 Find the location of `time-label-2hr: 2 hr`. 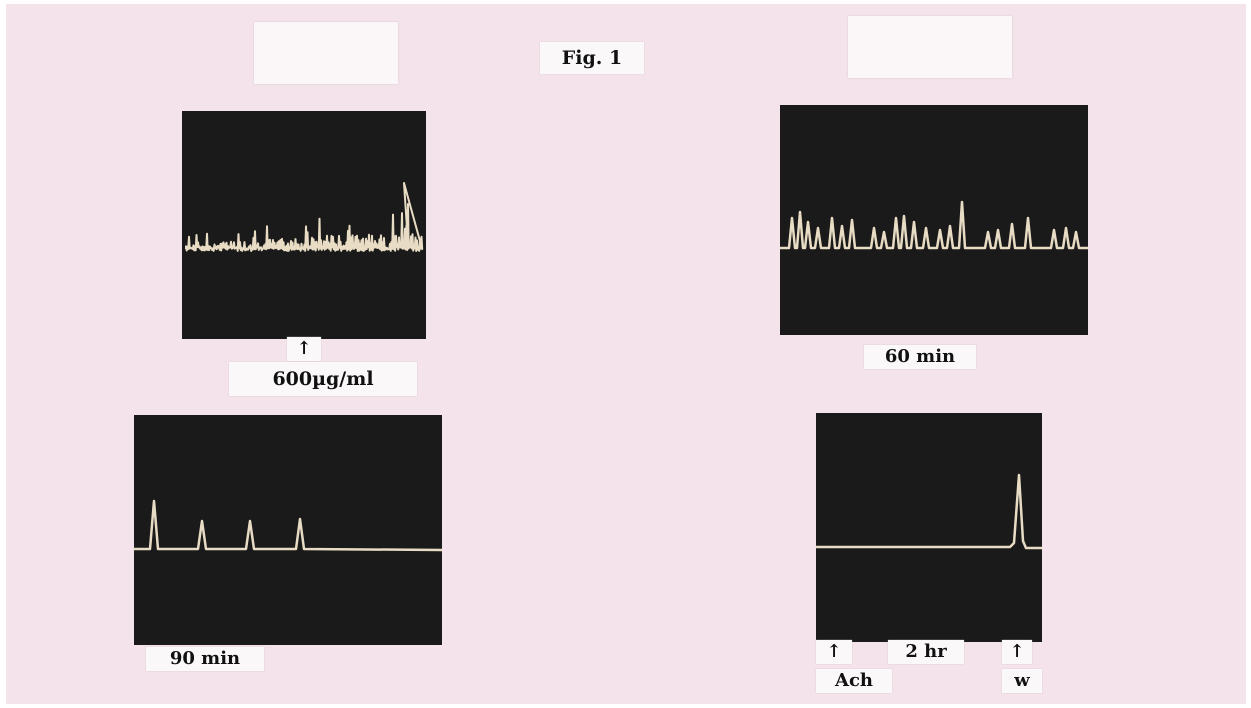

time-label-2hr: 2 hr is located at coordinates (926, 652).